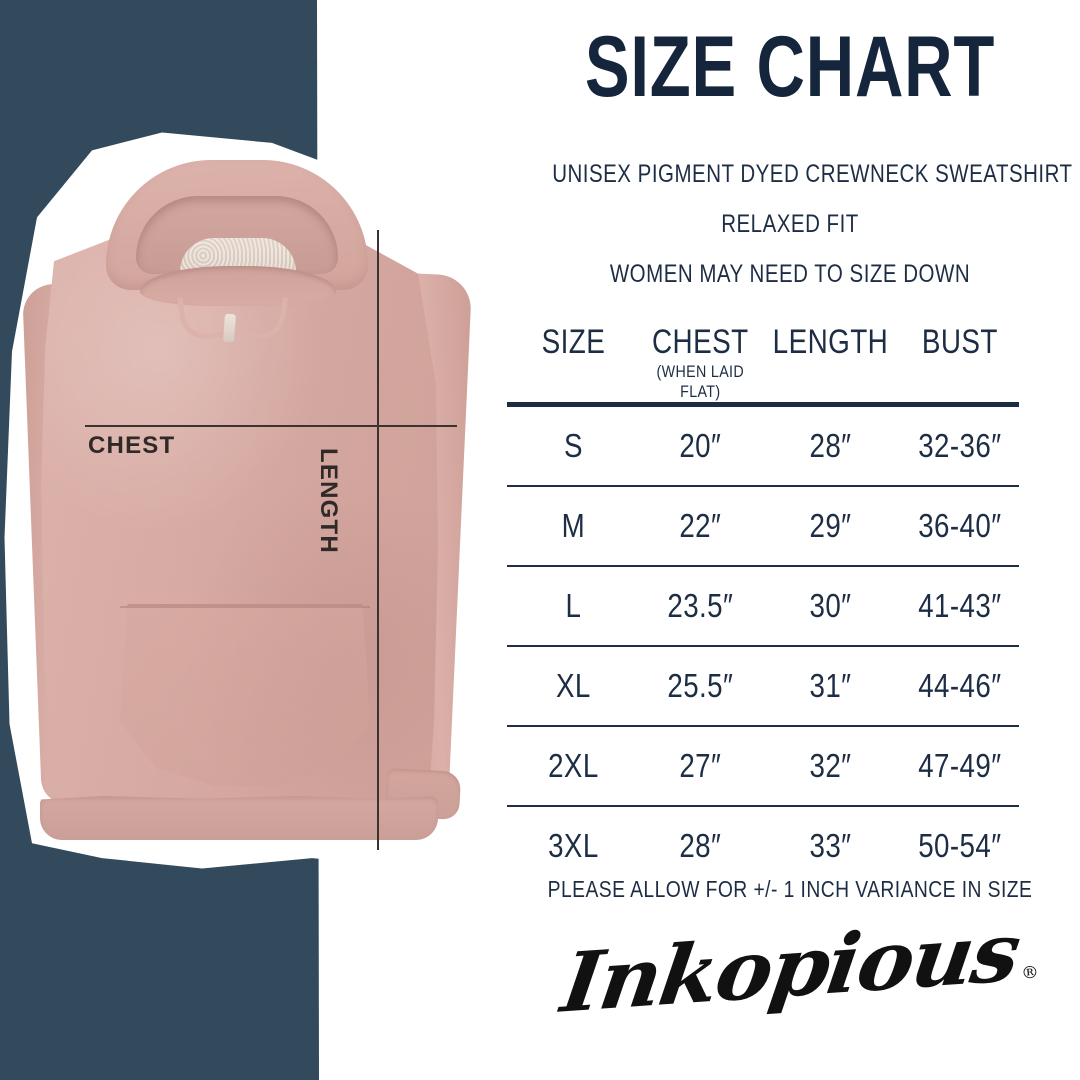 The width and height of the screenshot is (1080, 1080). What do you see at coordinates (700, 845) in the screenshot?
I see `cell-chest: 28″` at bounding box center [700, 845].